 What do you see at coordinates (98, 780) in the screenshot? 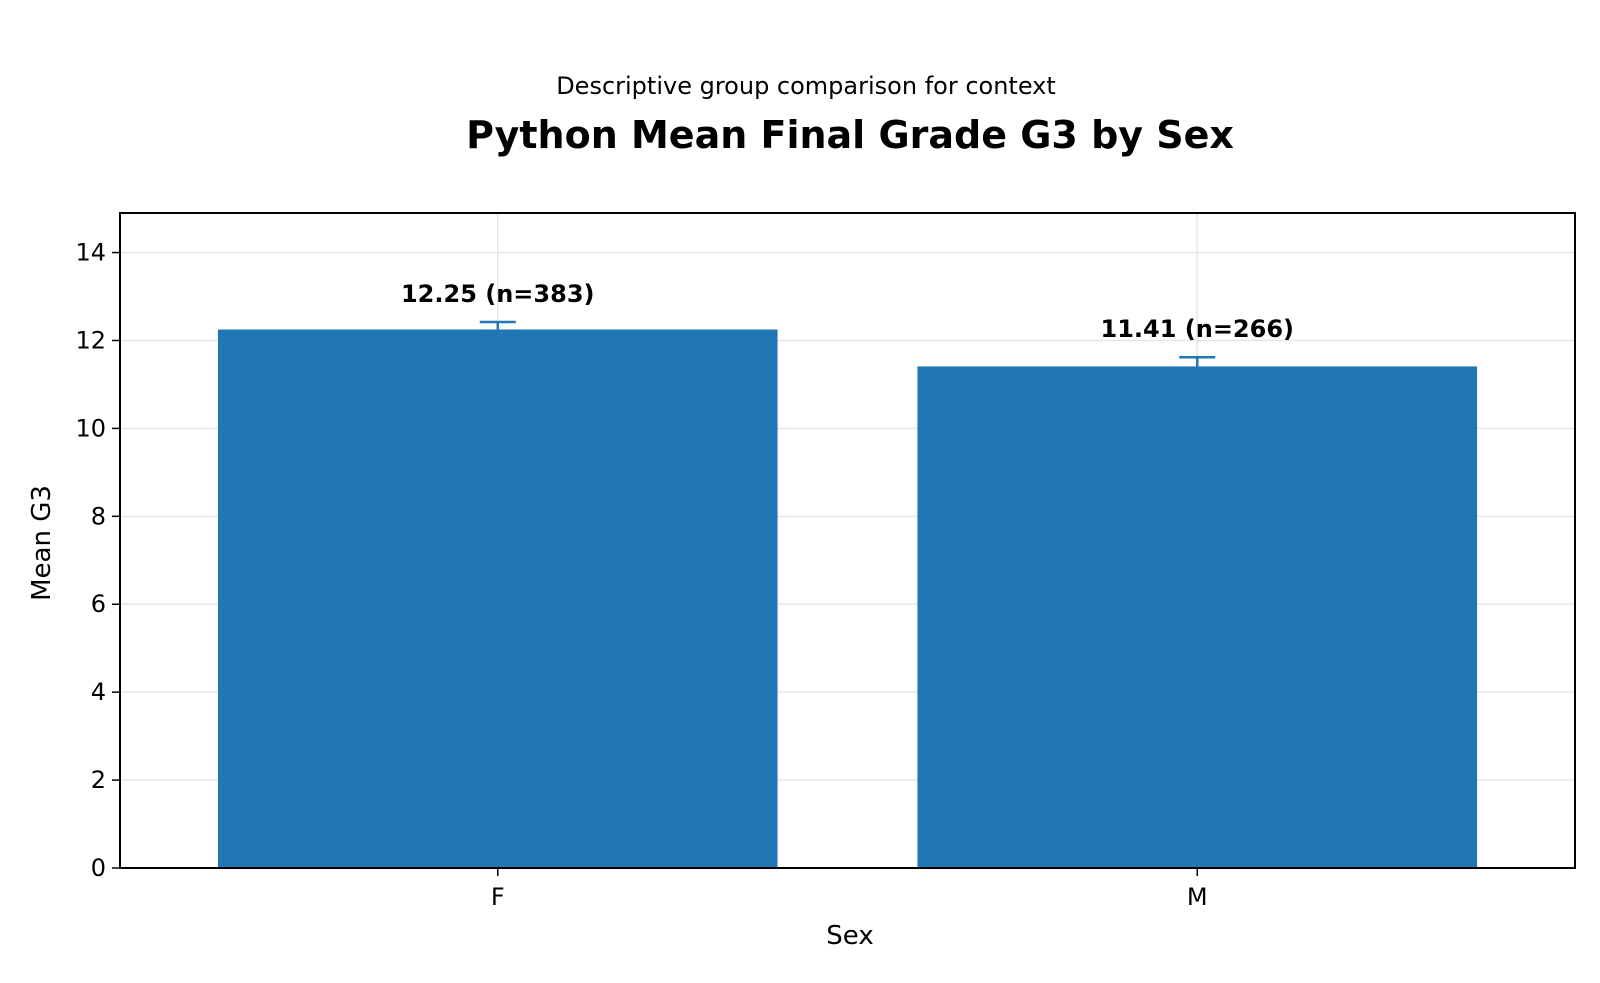
I see `y-tick-label: 2` at bounding box center [98, 780].